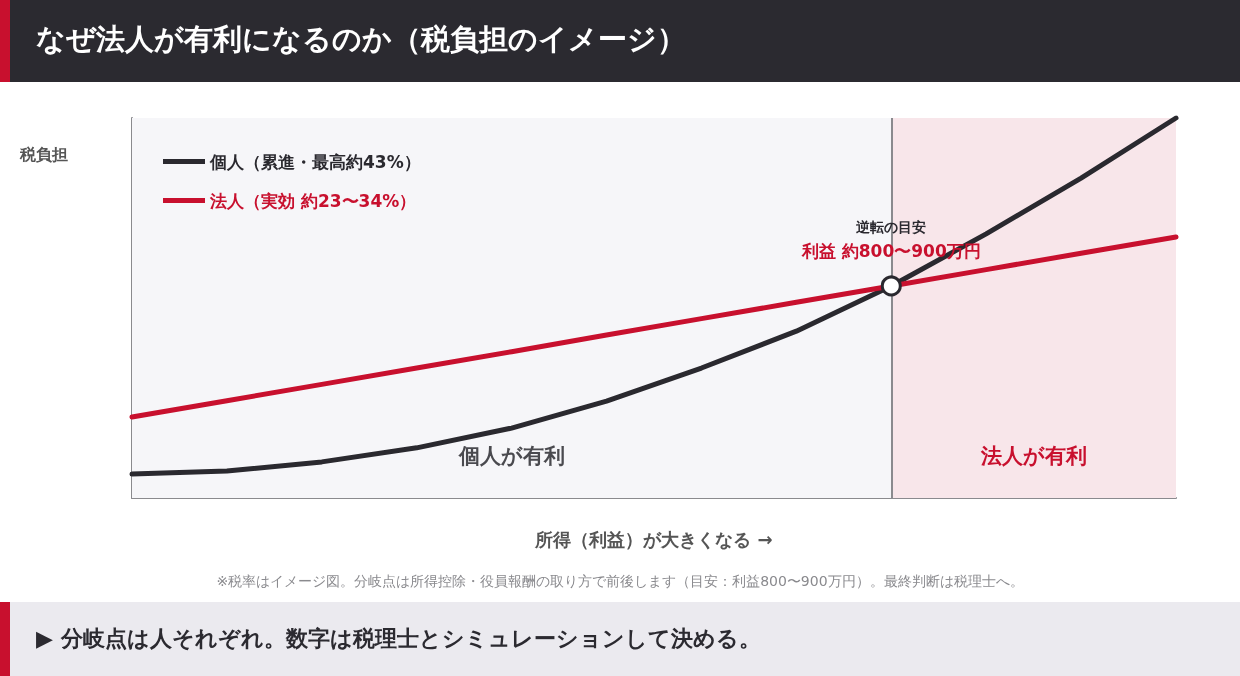 Image resolution: width=1240 pixels, height=676 pixels. Describe the element at coordinates (361, 39) in the screenshot. I see `chart-title: なぜ法人が有利になるのか（税負担のイメージ）` at that location.